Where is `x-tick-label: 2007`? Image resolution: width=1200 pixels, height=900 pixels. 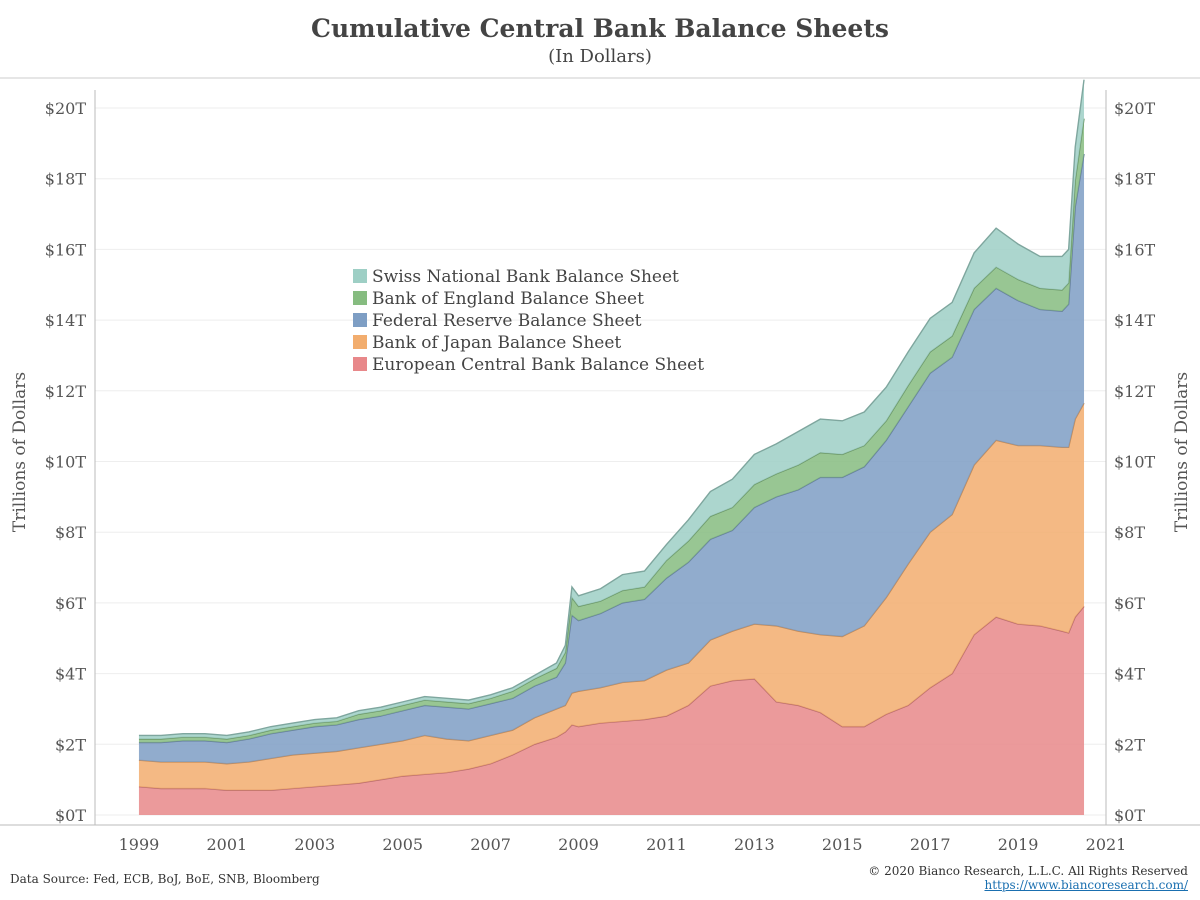
x-tick-label: 2007 is located at coordinates (490, 844).